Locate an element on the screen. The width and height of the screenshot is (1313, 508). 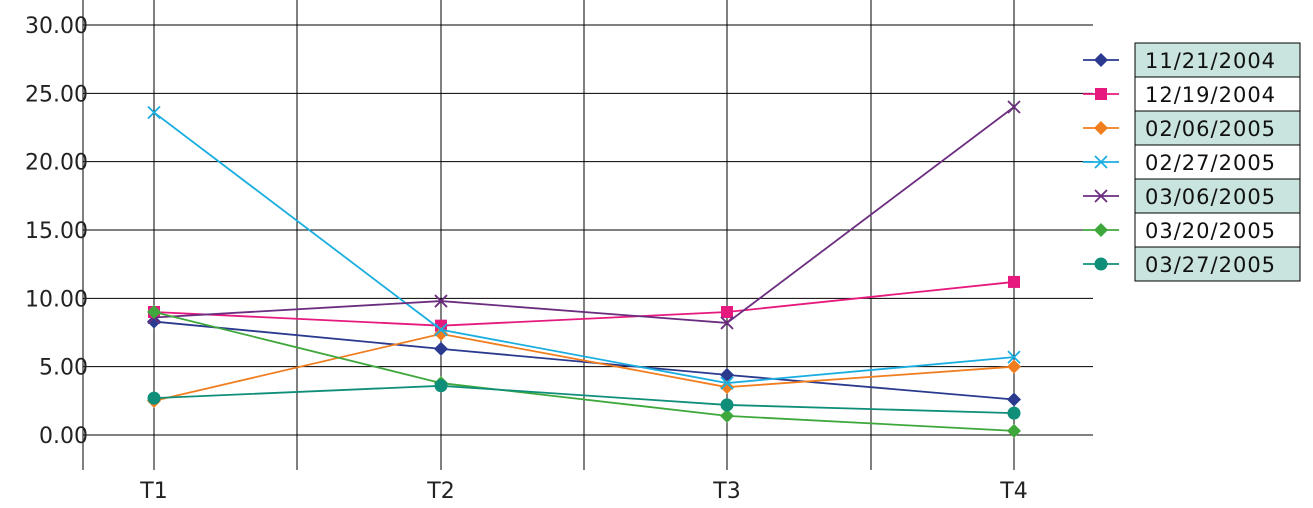
legend-box is located at coordinates (1217, 162).